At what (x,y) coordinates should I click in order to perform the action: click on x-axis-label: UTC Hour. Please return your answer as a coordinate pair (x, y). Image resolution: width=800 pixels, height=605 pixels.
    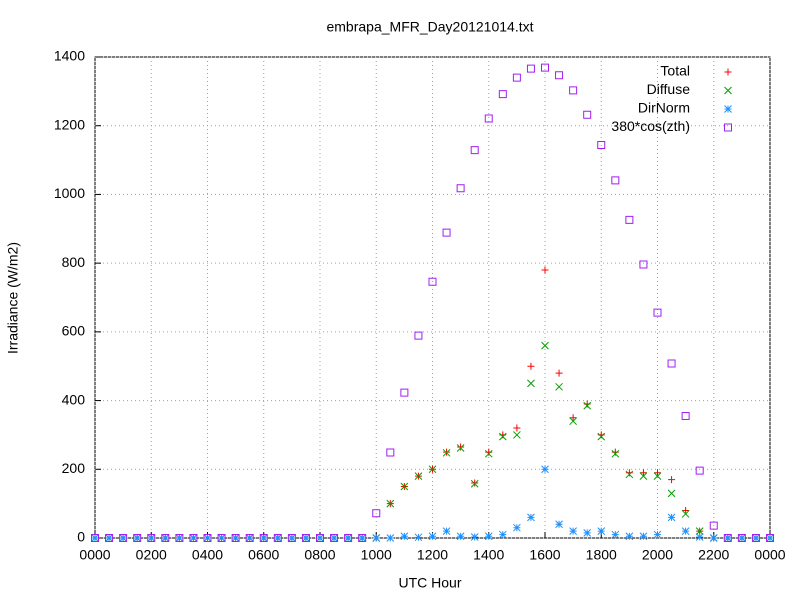
    Looking at the image, I should click on (429, 583).